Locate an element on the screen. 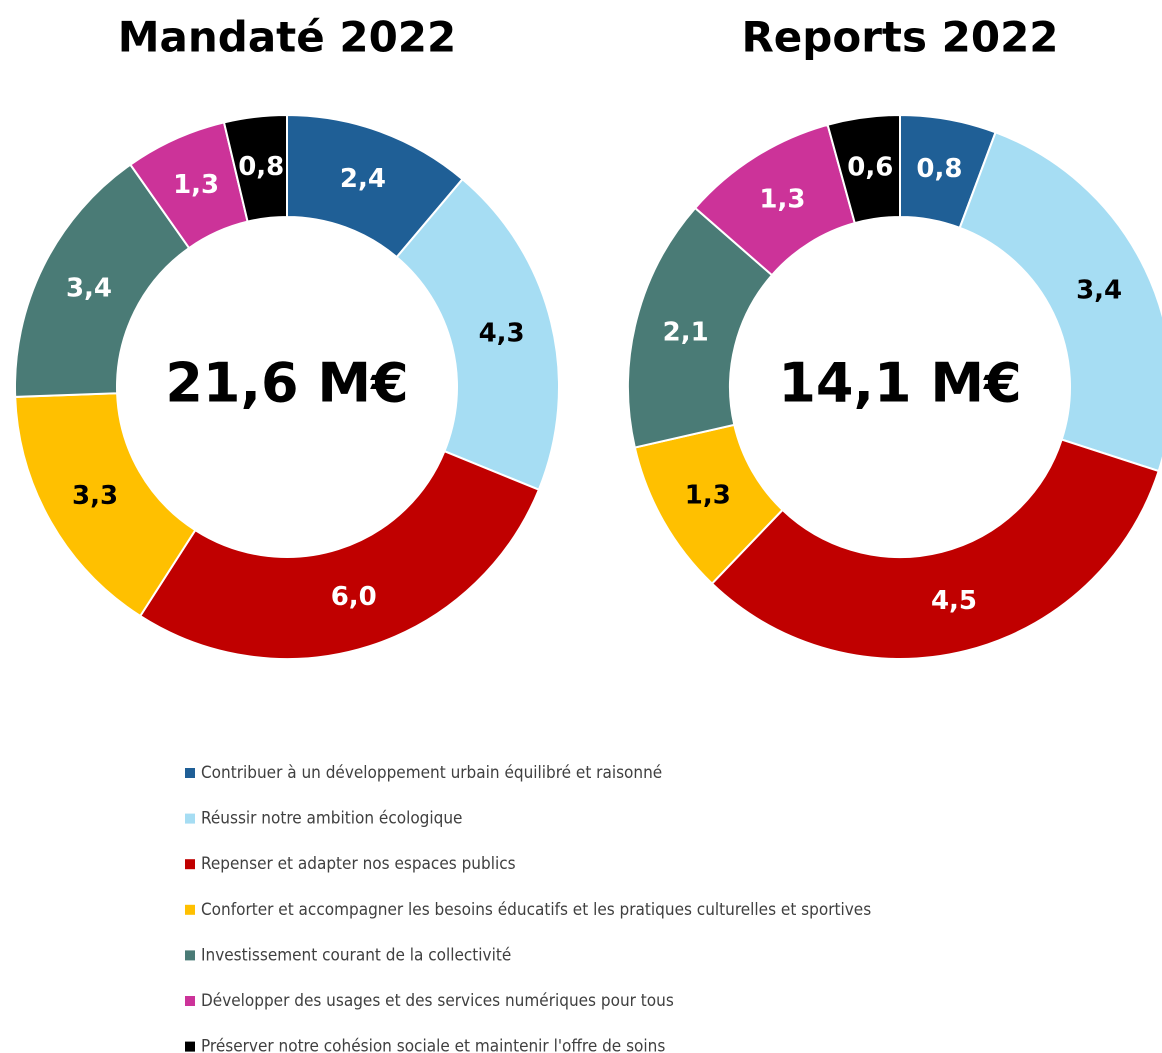 This screenshot has width=1162, height=1053. value-label: 6,0 is located at coordinates (354, 597).